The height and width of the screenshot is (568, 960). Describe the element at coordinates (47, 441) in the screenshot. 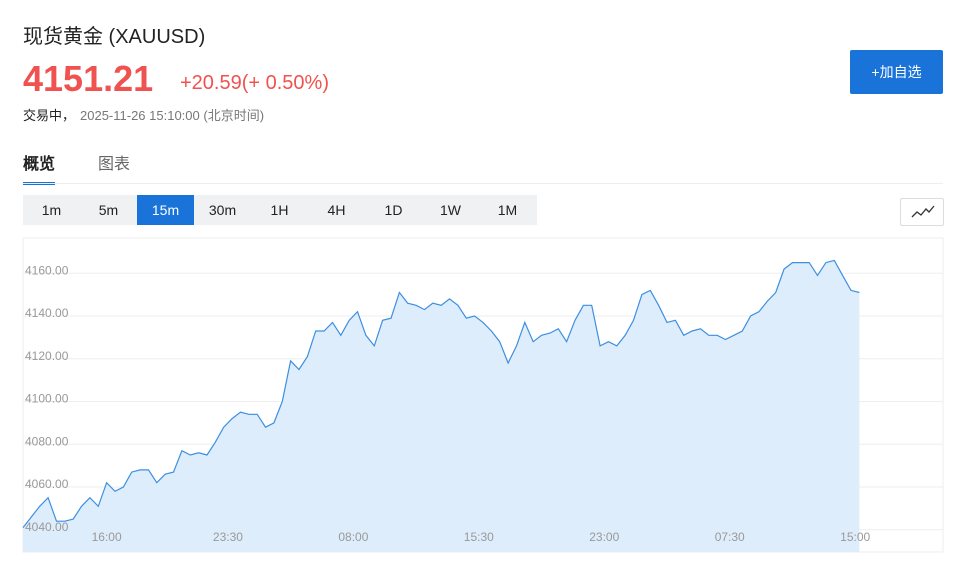

I see `y-tick-label: 4080.00` at that location.